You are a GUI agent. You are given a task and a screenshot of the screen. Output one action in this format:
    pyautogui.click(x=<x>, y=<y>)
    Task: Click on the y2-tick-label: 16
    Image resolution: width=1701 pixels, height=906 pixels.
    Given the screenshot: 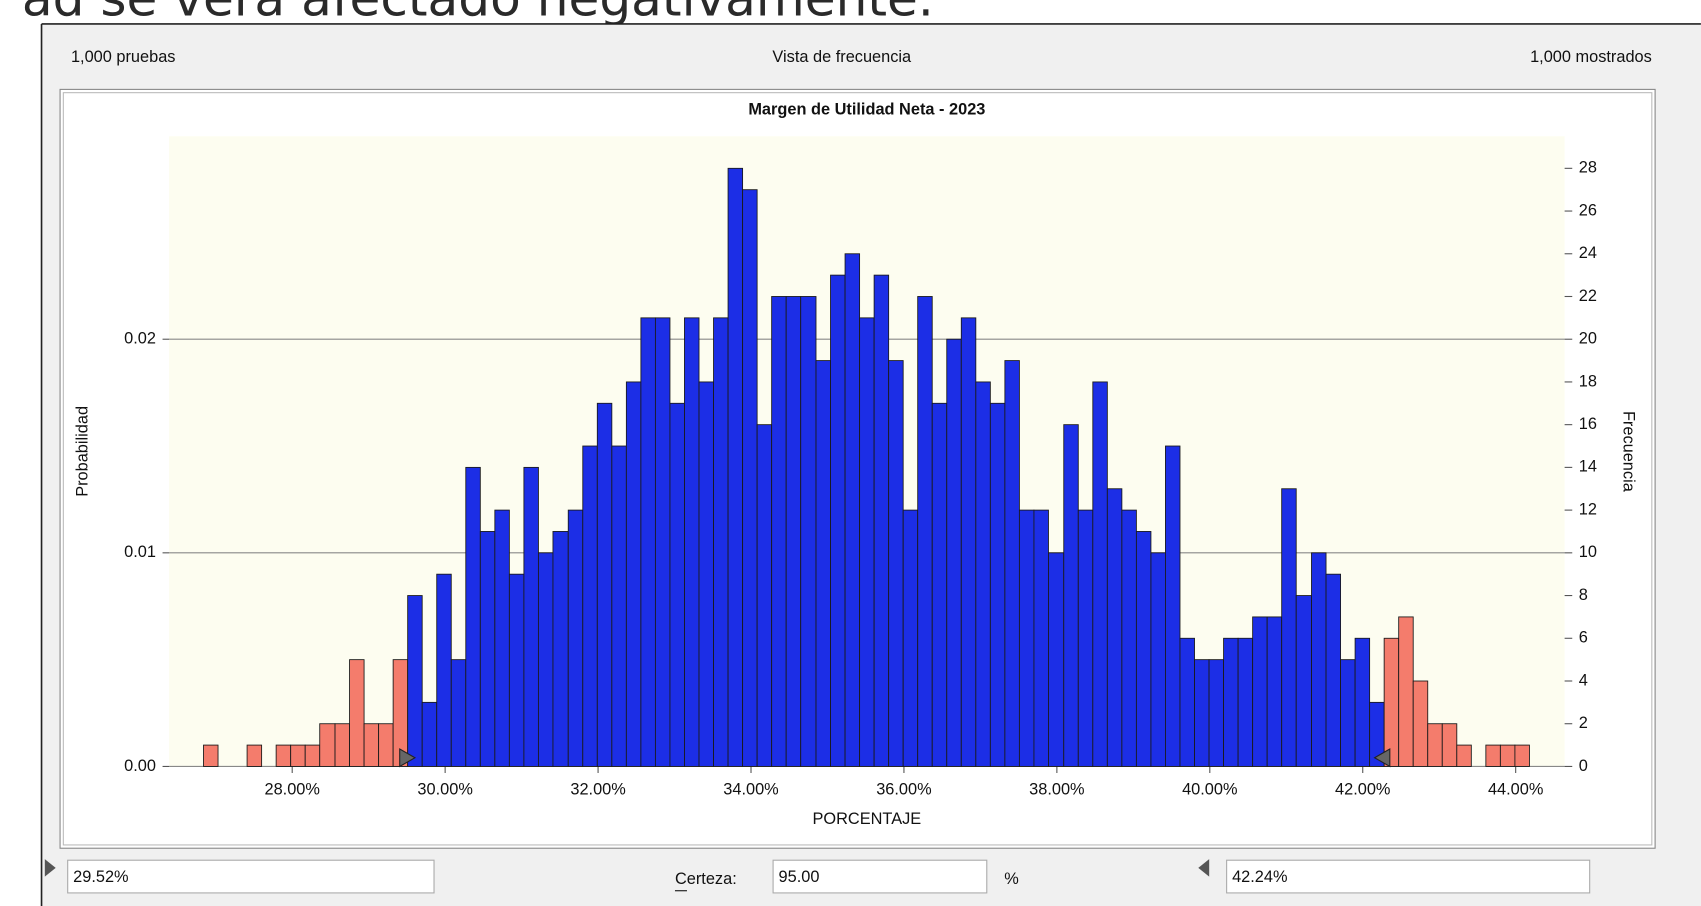 What is the action you would take?
    pyautogui.click(x=1588, y=424)
    